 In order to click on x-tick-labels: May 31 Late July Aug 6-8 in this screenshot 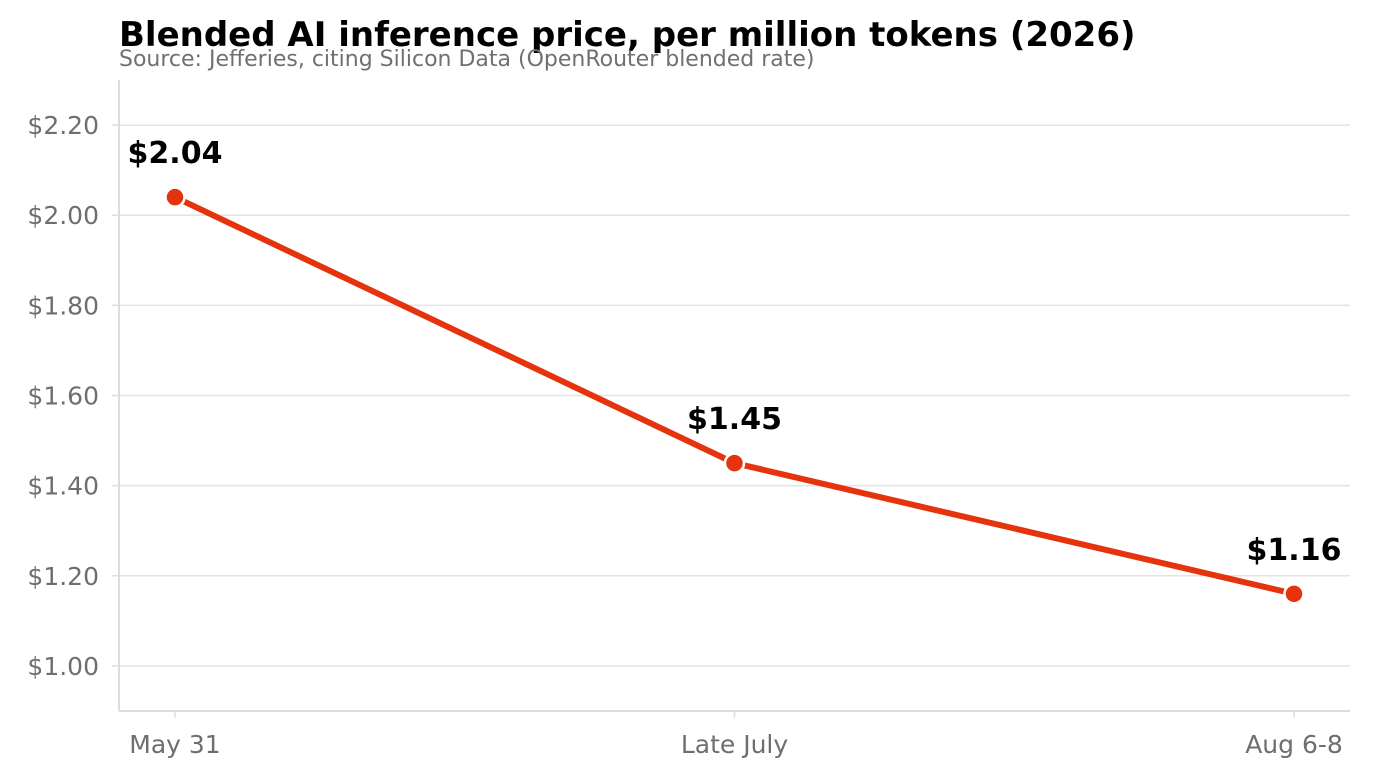, I will do `click(736, 744)`.